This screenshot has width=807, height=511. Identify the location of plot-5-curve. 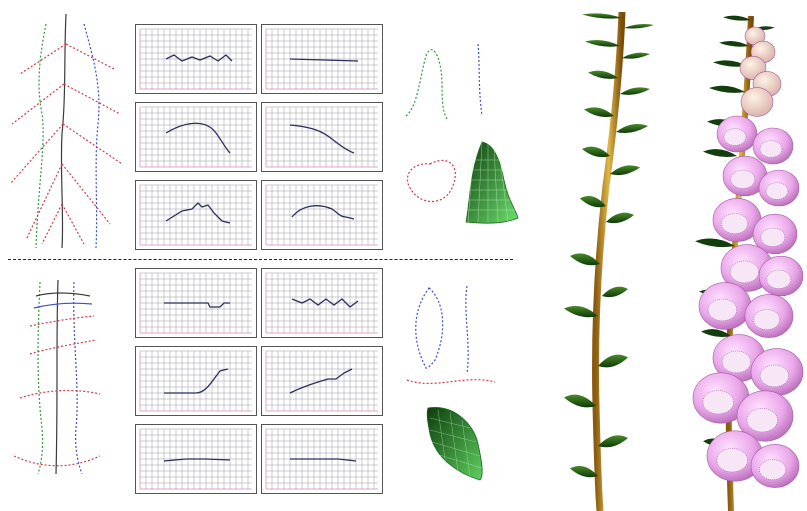
(198, 213).